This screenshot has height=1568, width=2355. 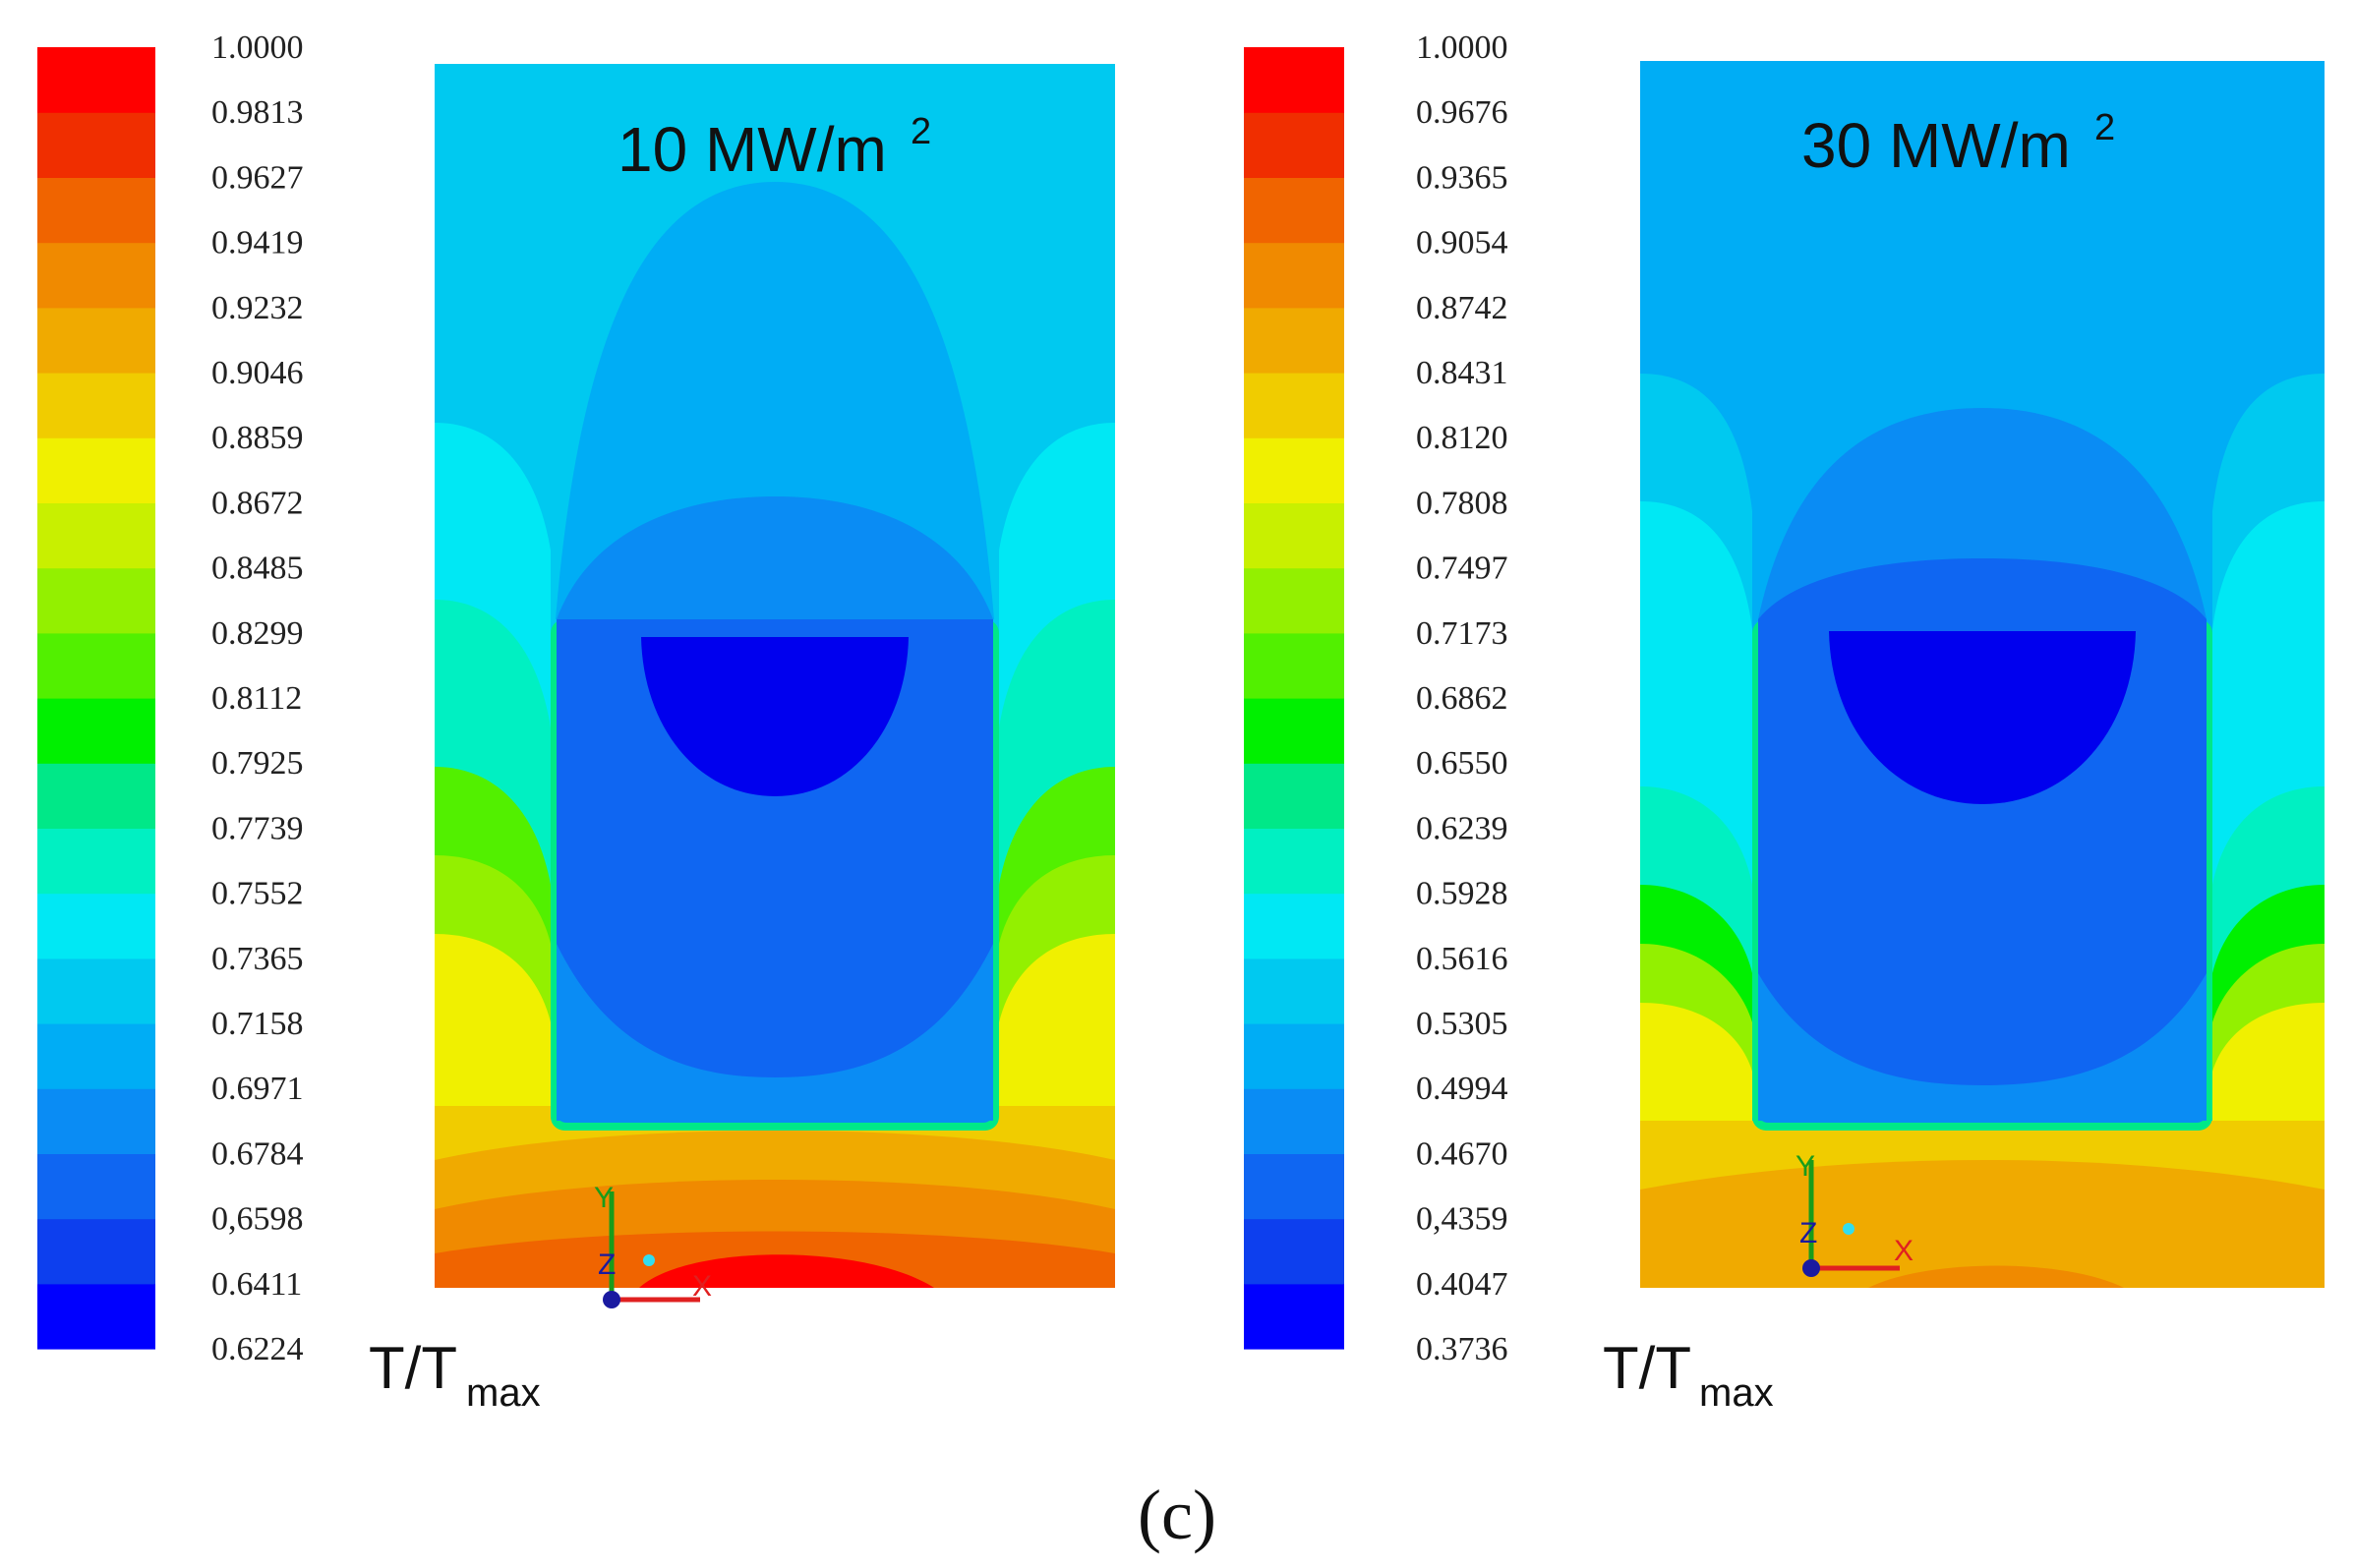 What do you see at coordinates (1808, 1233) in the screenshot?
I see `axis-z-label-right: Z` at bounding box center [1808, 1233].